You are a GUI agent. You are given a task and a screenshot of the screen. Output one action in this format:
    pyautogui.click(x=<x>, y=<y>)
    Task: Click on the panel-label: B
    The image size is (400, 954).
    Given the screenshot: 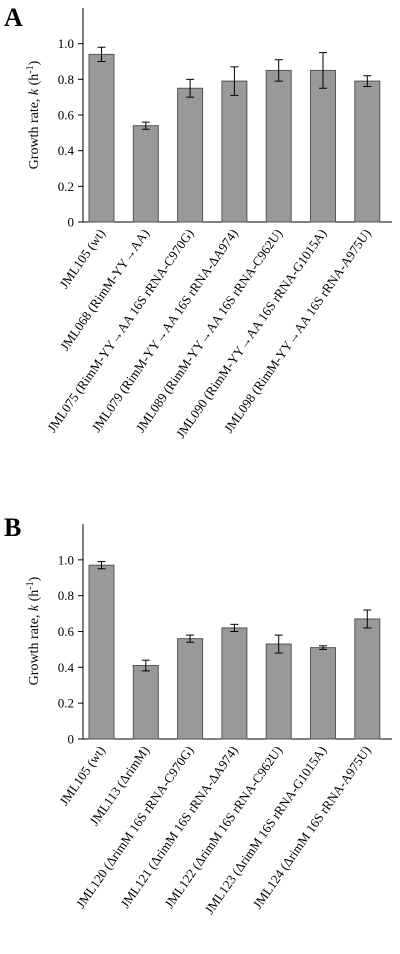 What is the action you would take?
    pyautogui.click(x=12, y=527)
    